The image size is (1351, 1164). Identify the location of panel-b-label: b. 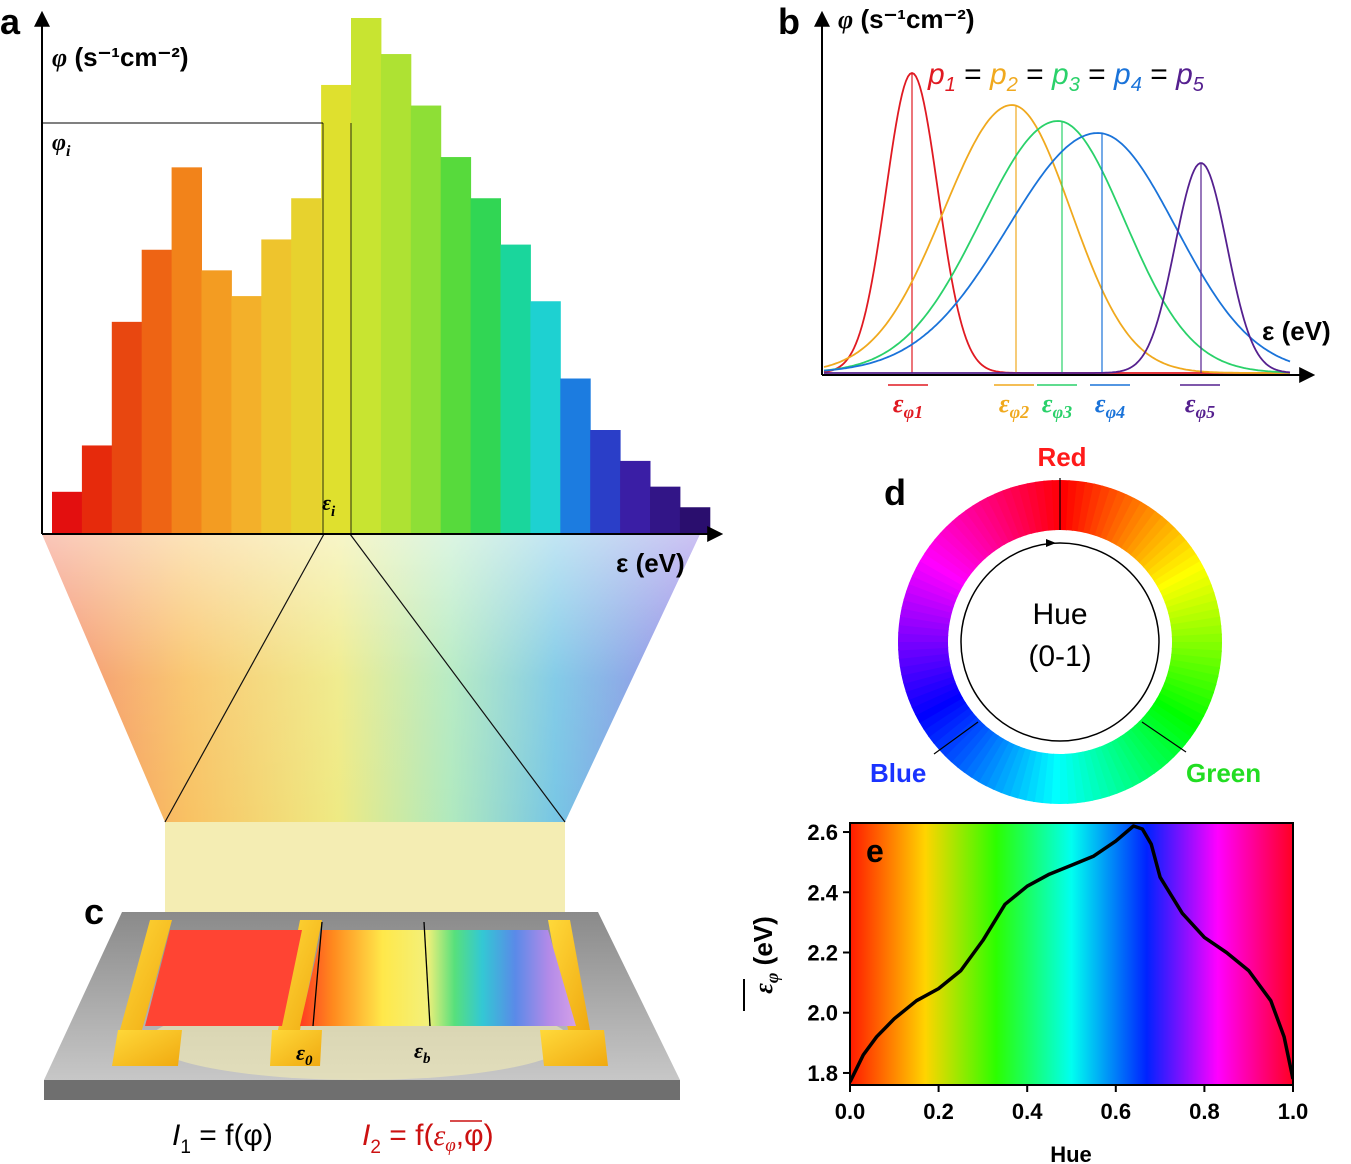
(789, 21).